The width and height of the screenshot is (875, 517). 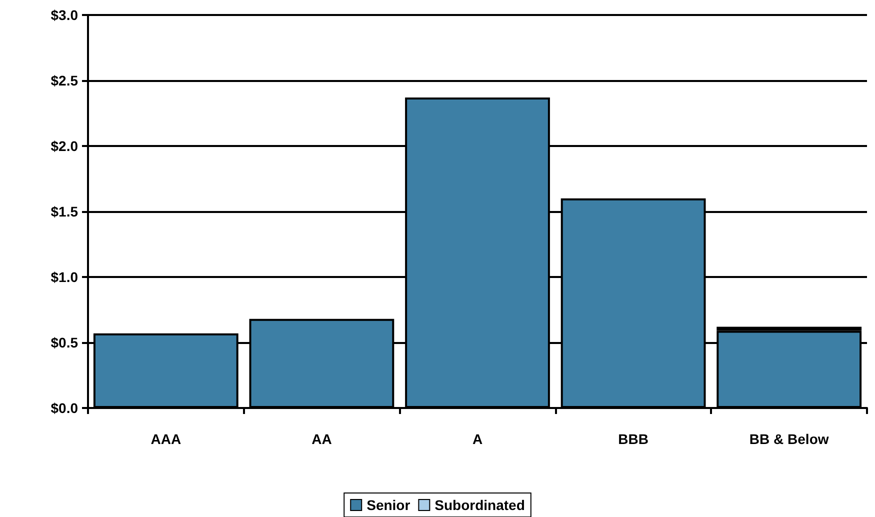 What do you see at coordinates (388, 505) in the screenshot?
I see `legend-label: Senior` at bounding box center [388, 505].